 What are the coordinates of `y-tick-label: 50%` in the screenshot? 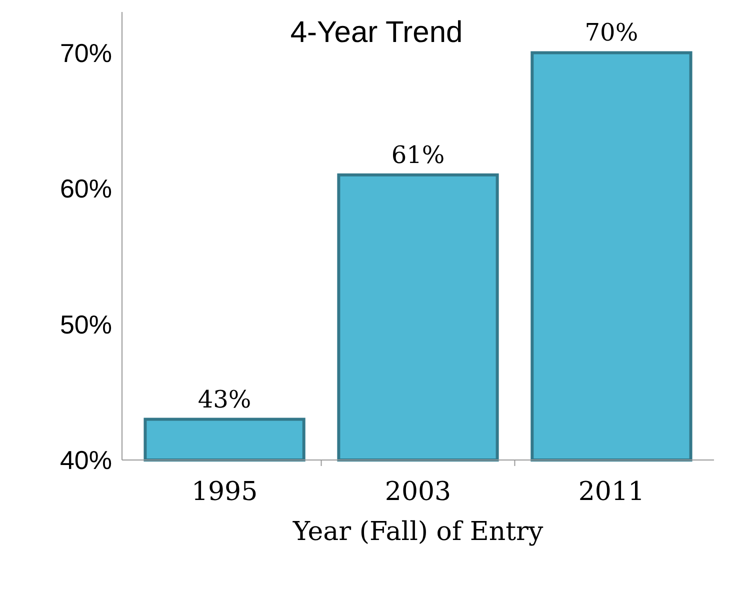 It's located at (86, 324).